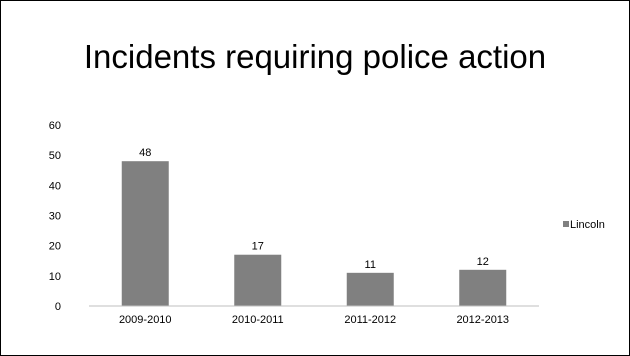  What do you see at coordinates (145, 320) in the screenshot?
I see `x-tick-label-2009-2010: 2009-2010` at bounding box center [145, 320].